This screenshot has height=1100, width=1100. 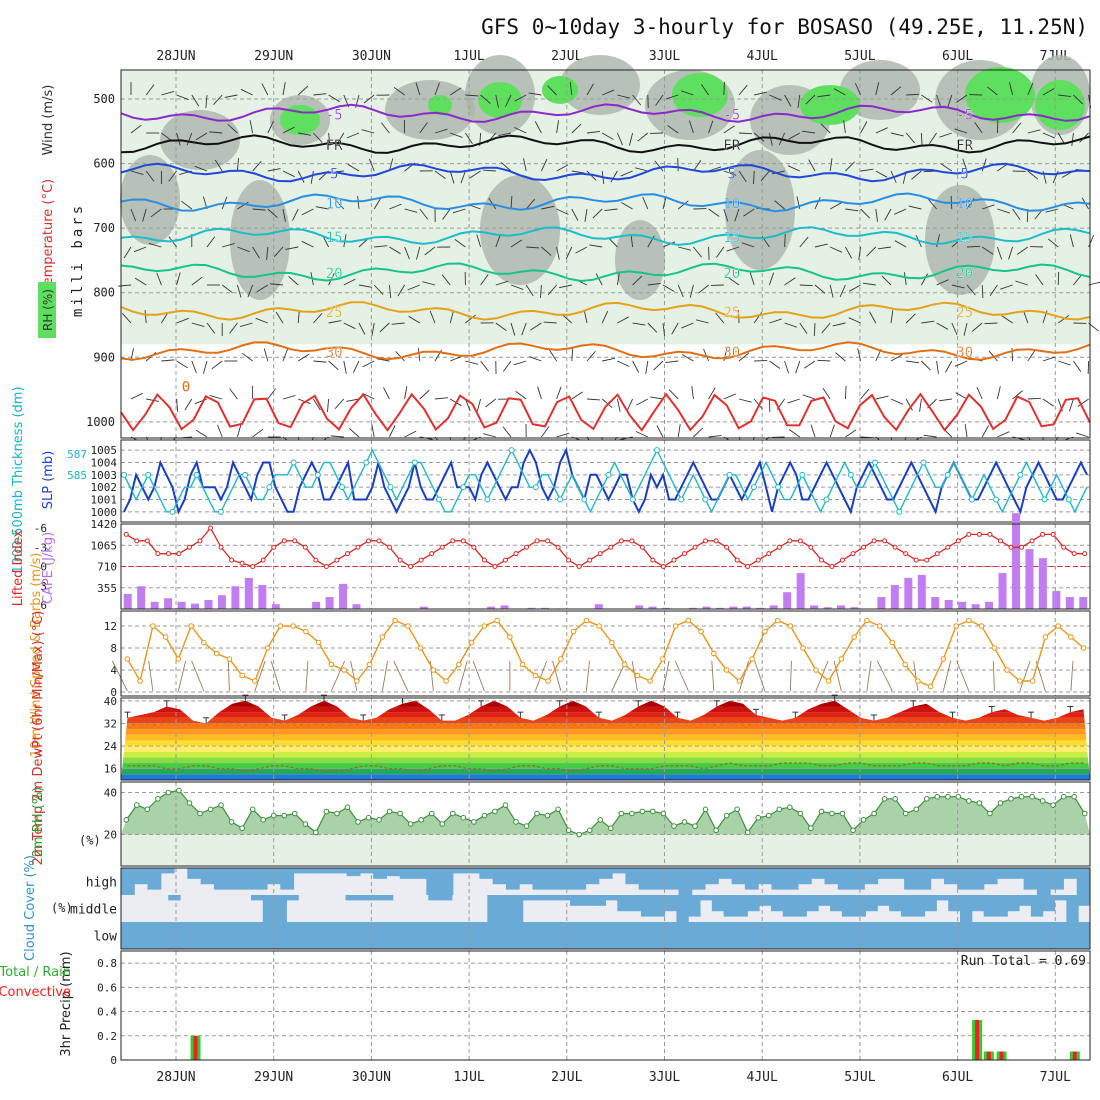 What do you see at coordinates (500, 100) in the screenshot?
I see `rh-humid-blob` at bounding box center [500, 100].